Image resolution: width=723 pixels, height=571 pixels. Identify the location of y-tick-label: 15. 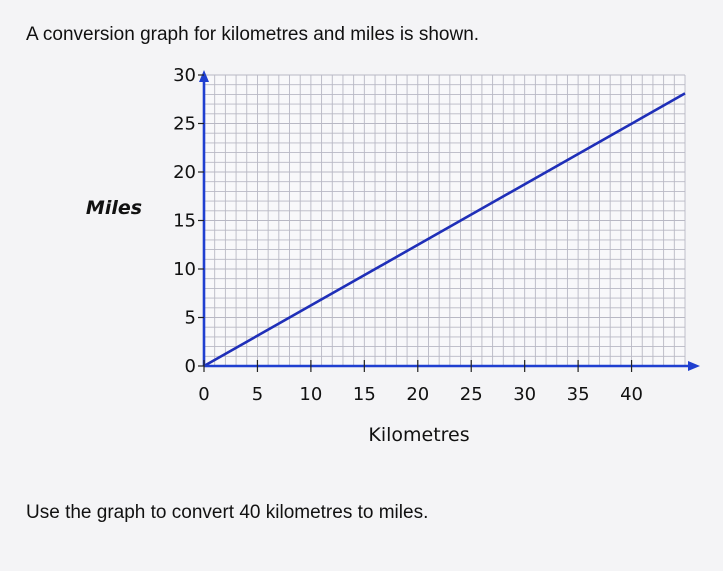
(184, 221).